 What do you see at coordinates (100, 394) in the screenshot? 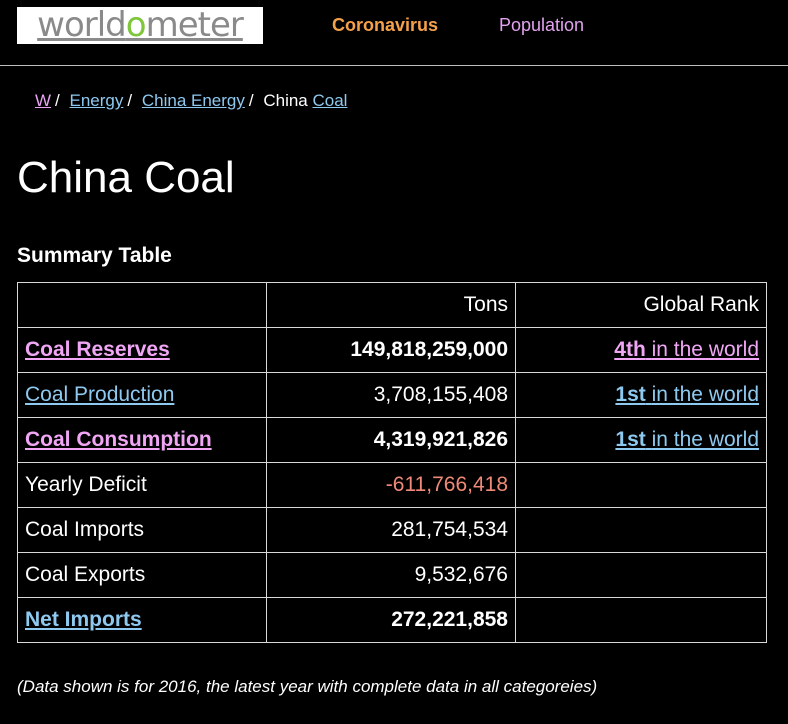
I see `coal-production-link: Coal Production` at bounding box center [100, 394].